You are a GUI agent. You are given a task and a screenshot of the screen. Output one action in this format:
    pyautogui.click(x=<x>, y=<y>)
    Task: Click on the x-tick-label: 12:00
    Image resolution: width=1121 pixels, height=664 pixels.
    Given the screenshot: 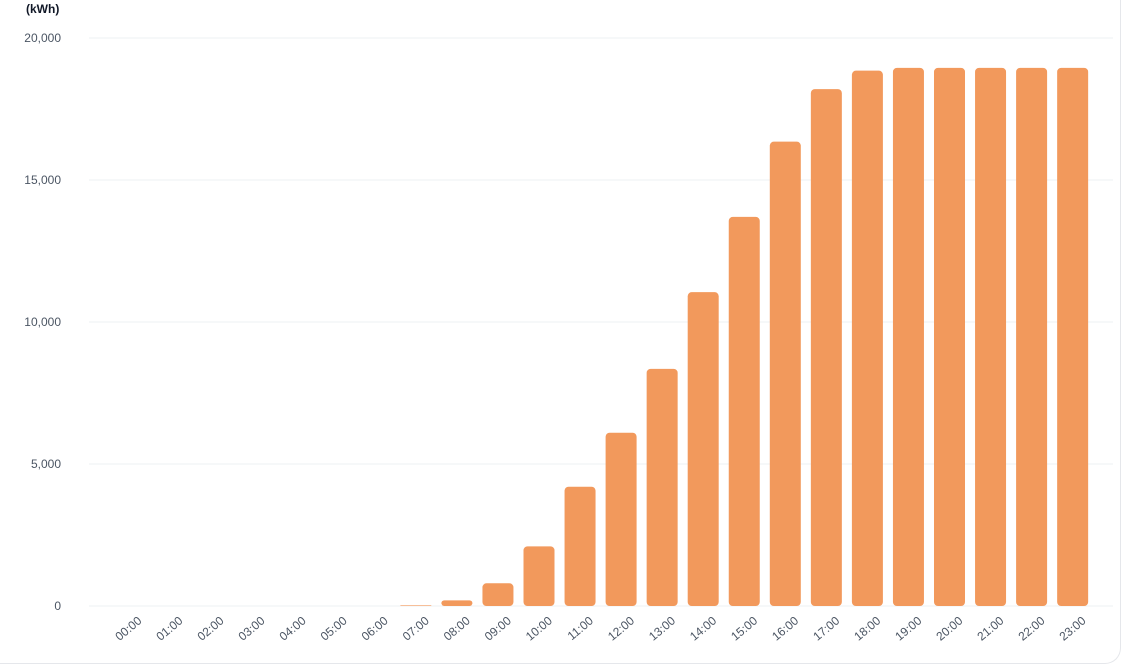 What is the action you would take?
    pyautogui.click(x=621, y=628)
    